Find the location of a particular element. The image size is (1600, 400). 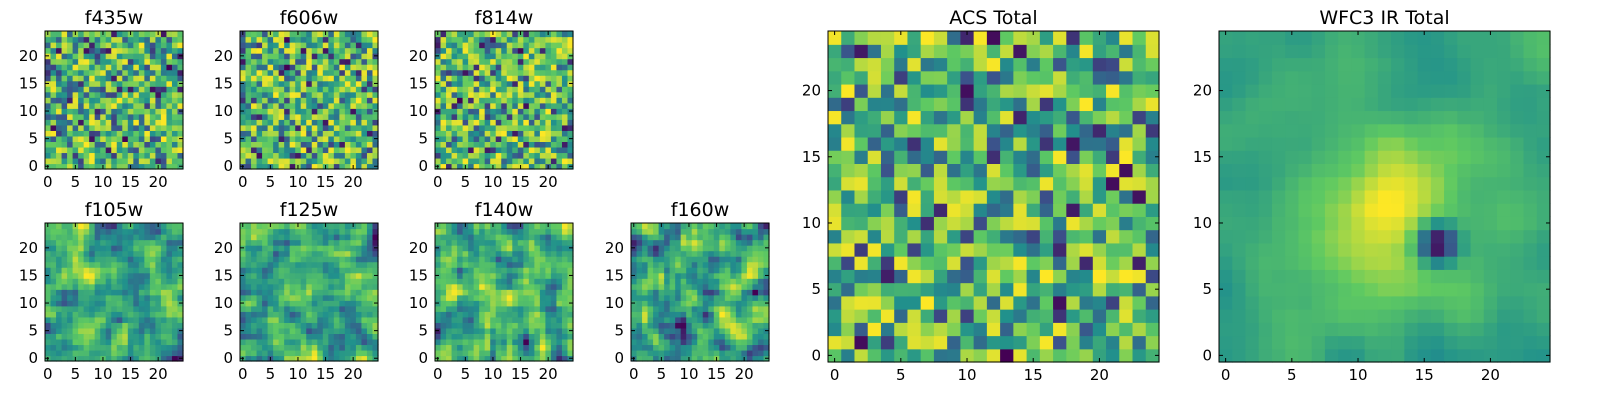

panel-title: f814w is located at coordinates (504, 18).